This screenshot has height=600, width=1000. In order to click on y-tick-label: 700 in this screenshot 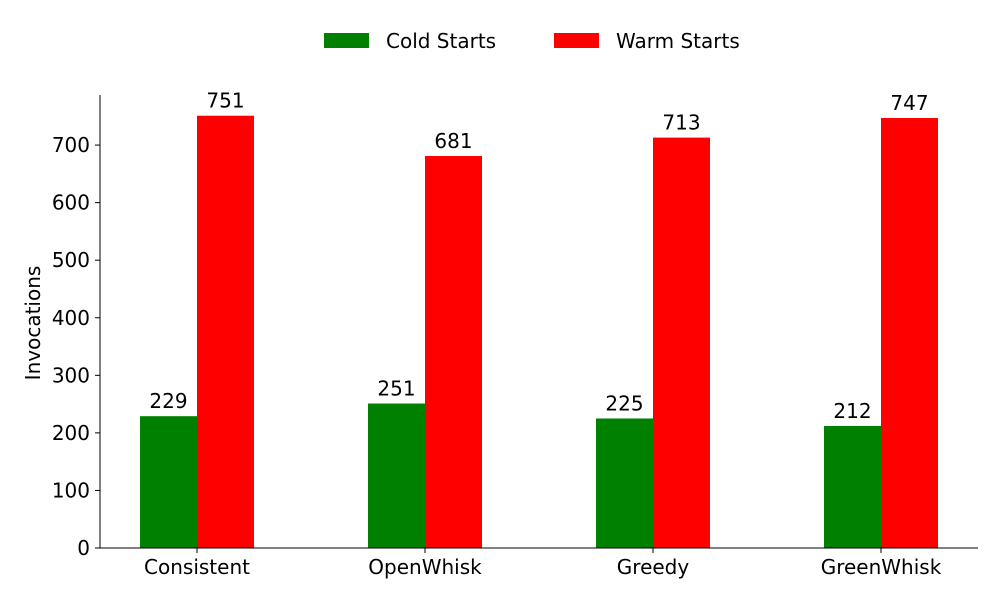, I will do `click(71, 145)`.